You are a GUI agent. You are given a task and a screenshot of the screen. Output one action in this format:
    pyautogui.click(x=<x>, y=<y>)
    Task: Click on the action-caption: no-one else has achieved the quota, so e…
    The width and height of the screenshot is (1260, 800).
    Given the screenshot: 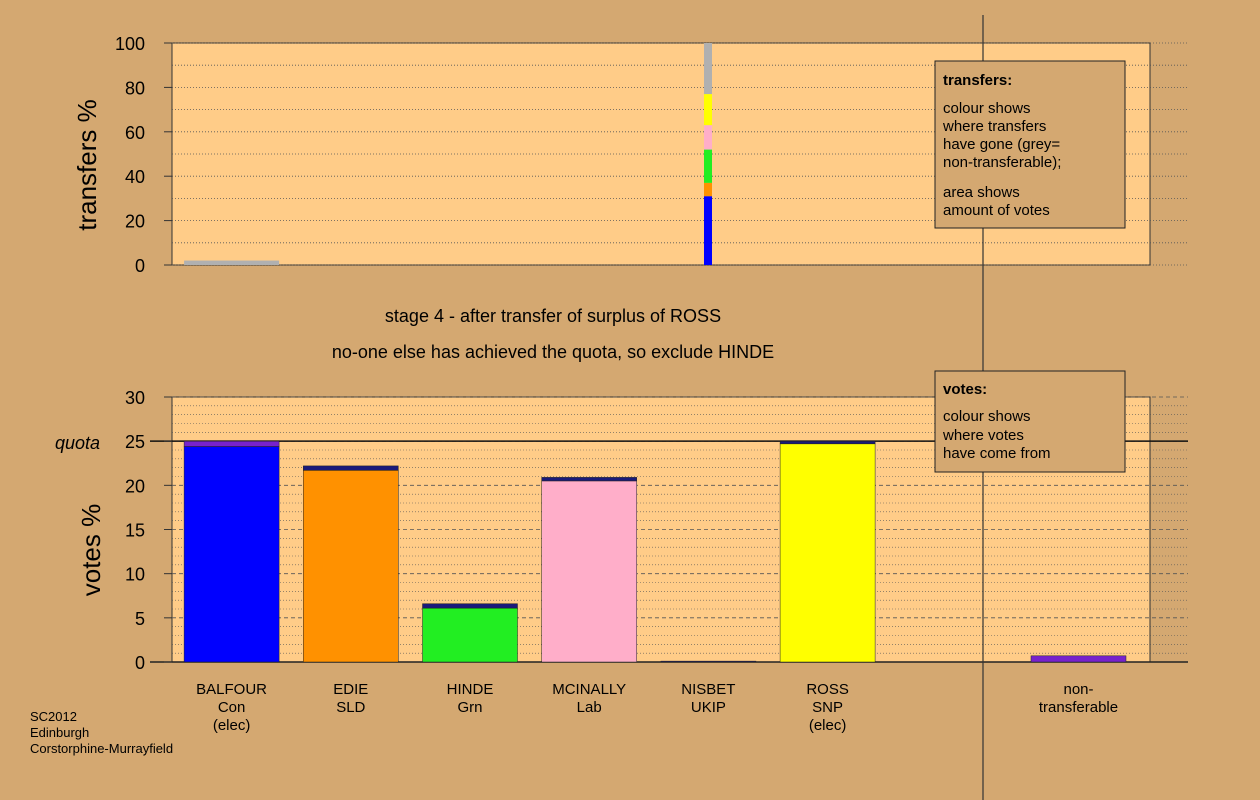 What is the action you would take?
    pyautogui.click(x=553, y=352)
    